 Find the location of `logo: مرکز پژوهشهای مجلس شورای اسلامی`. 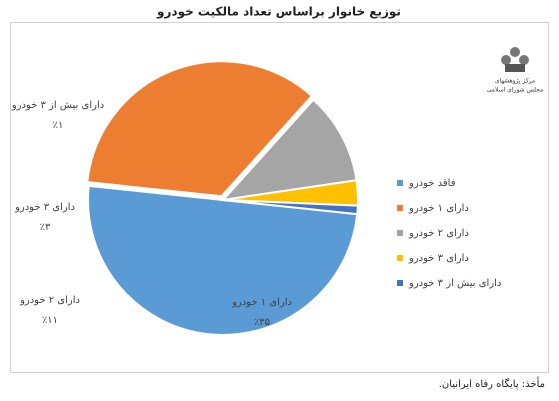

logo: مرکز پژوهشهای مجلس شورای اسلامی is located at coordinates (515, 70).